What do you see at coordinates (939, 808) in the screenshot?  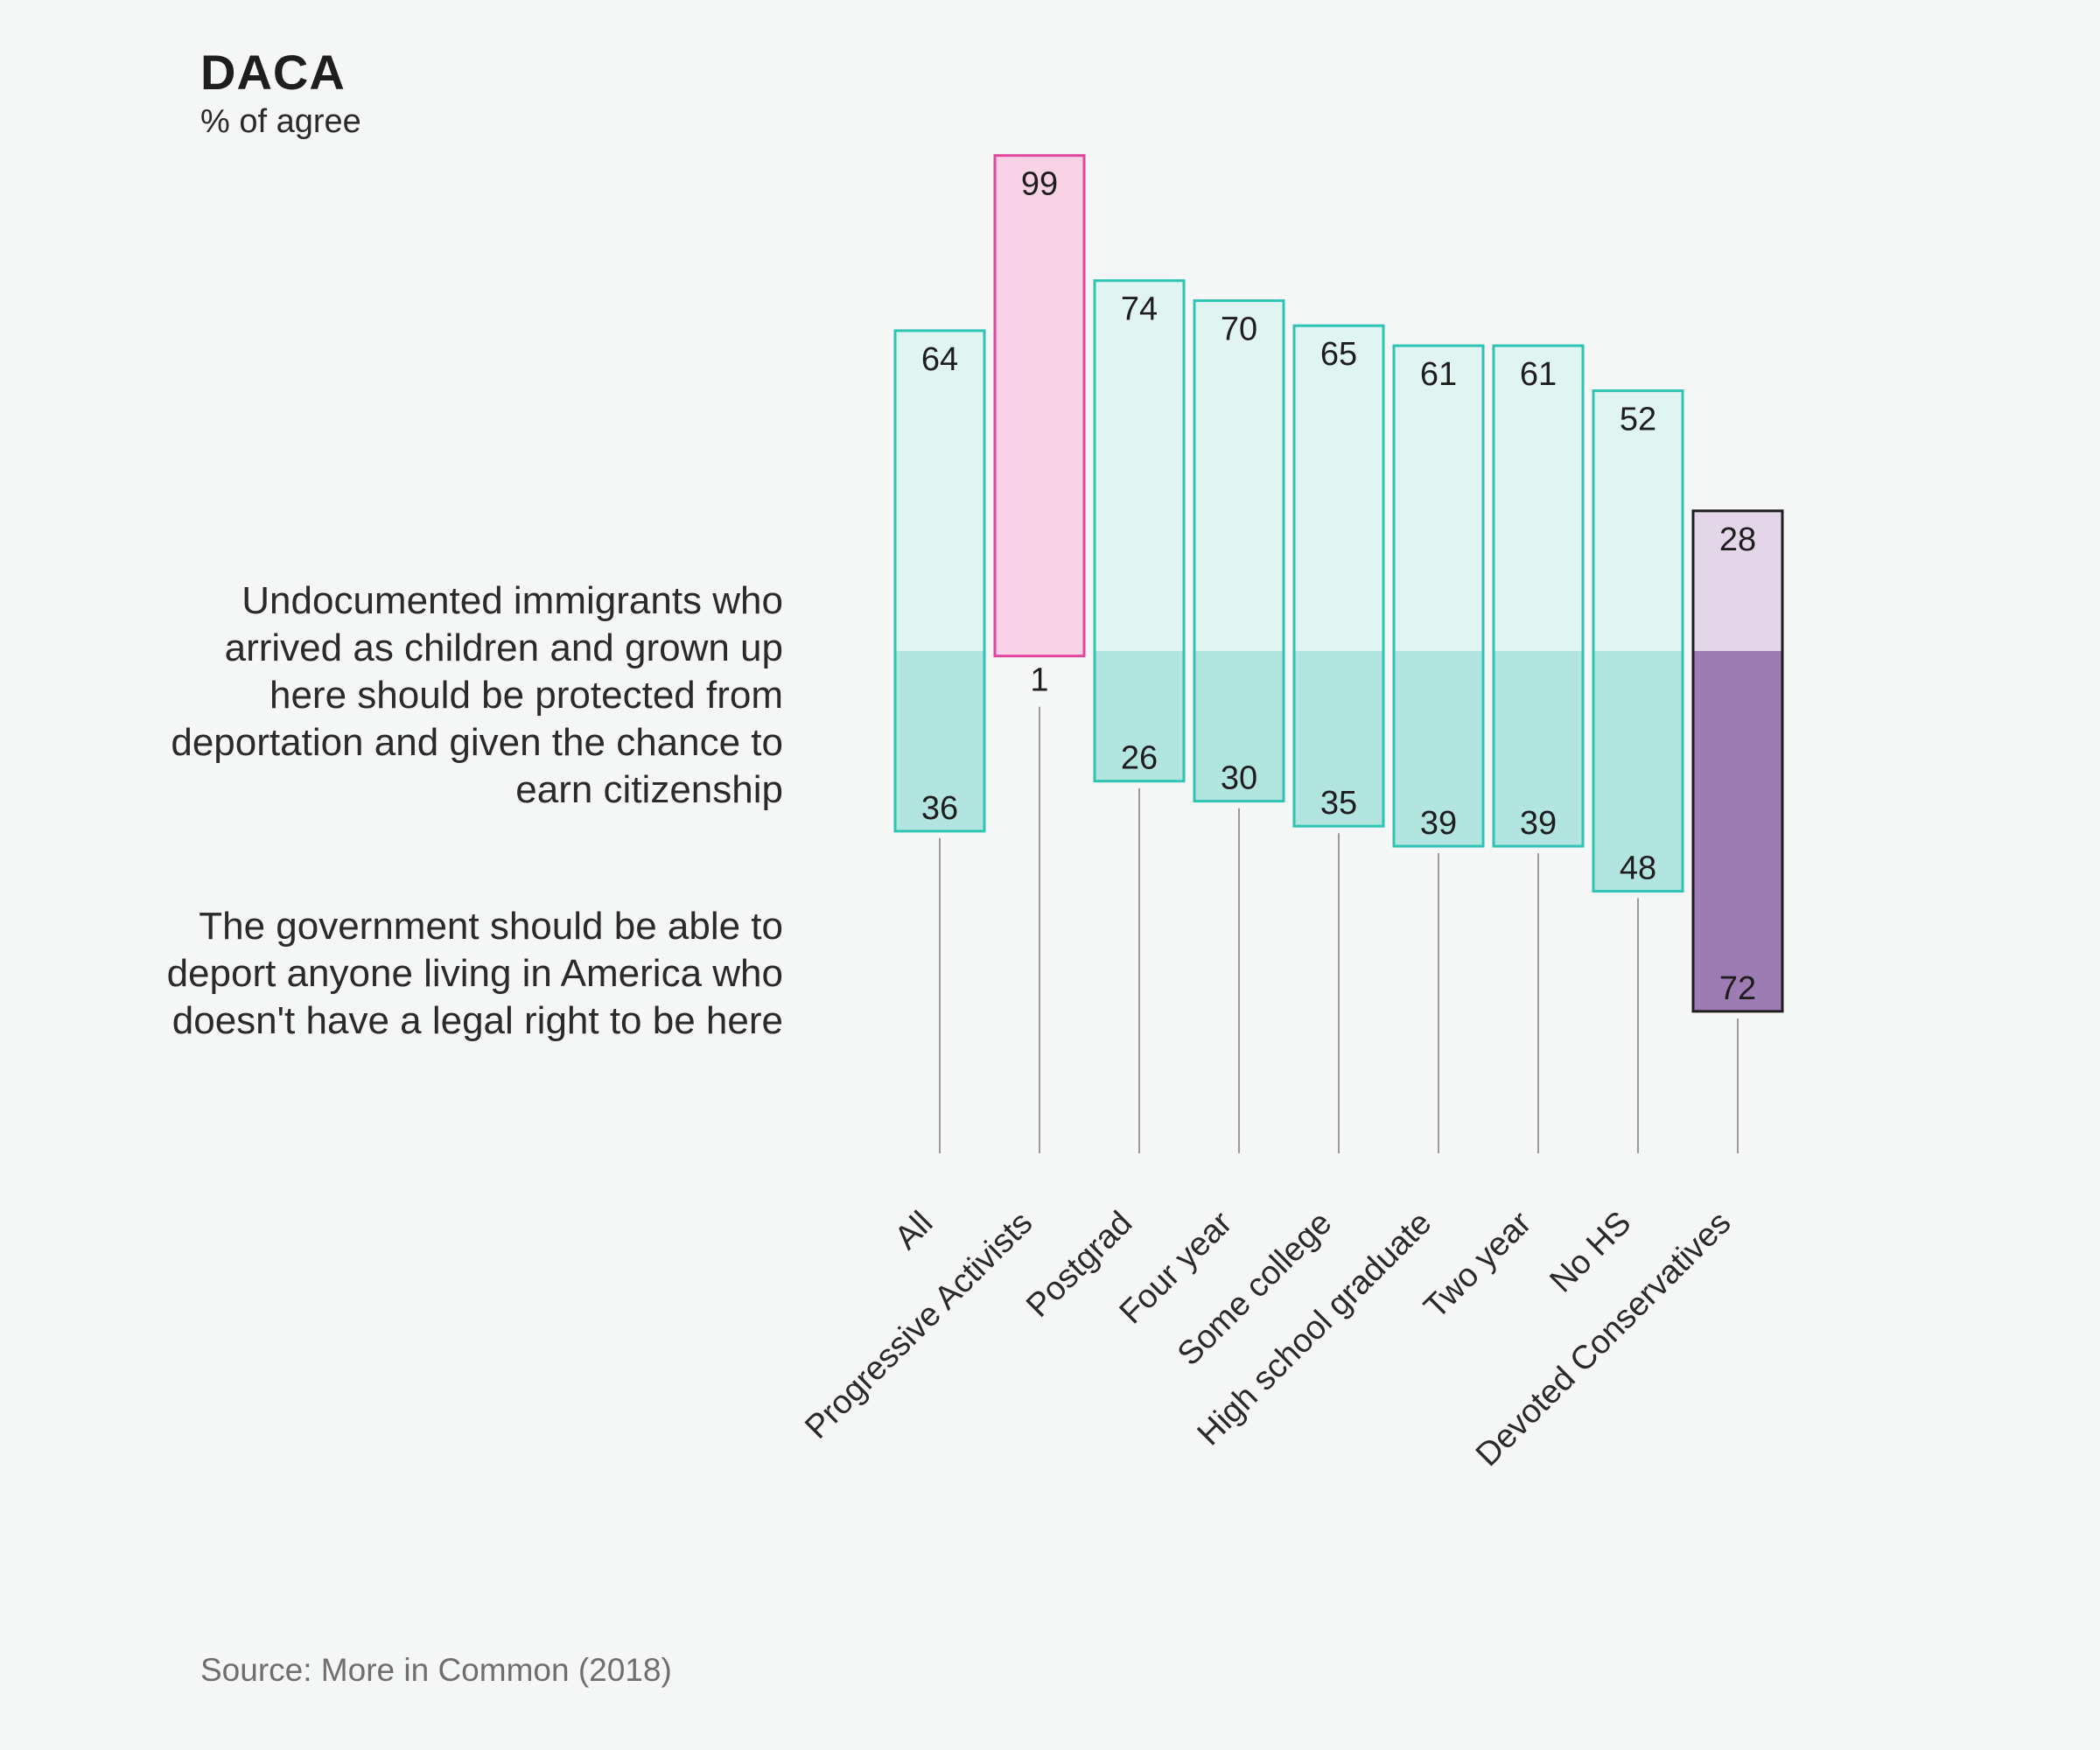 I see `value-label-deport: 36` at bounding box center [939, 808].